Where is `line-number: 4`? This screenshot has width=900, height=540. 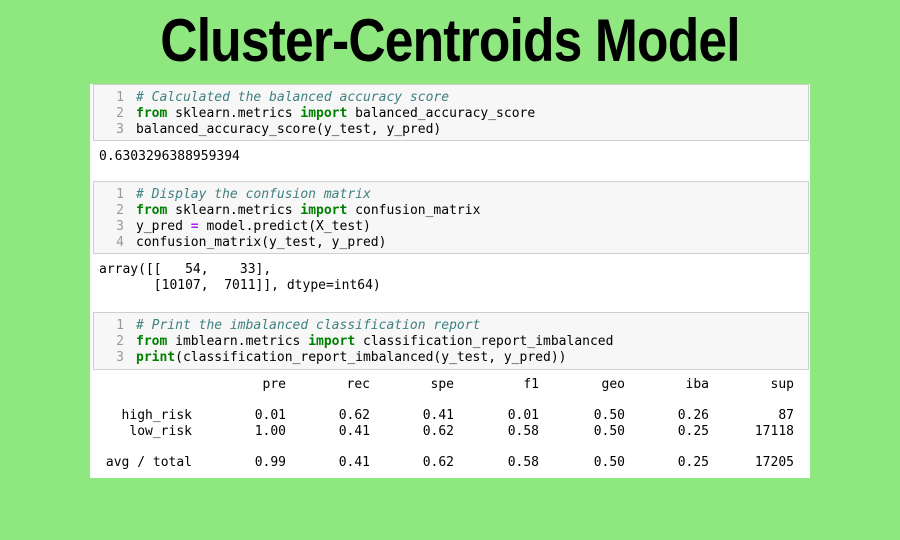 line-number: 4 is located at coordinates (120, 242).